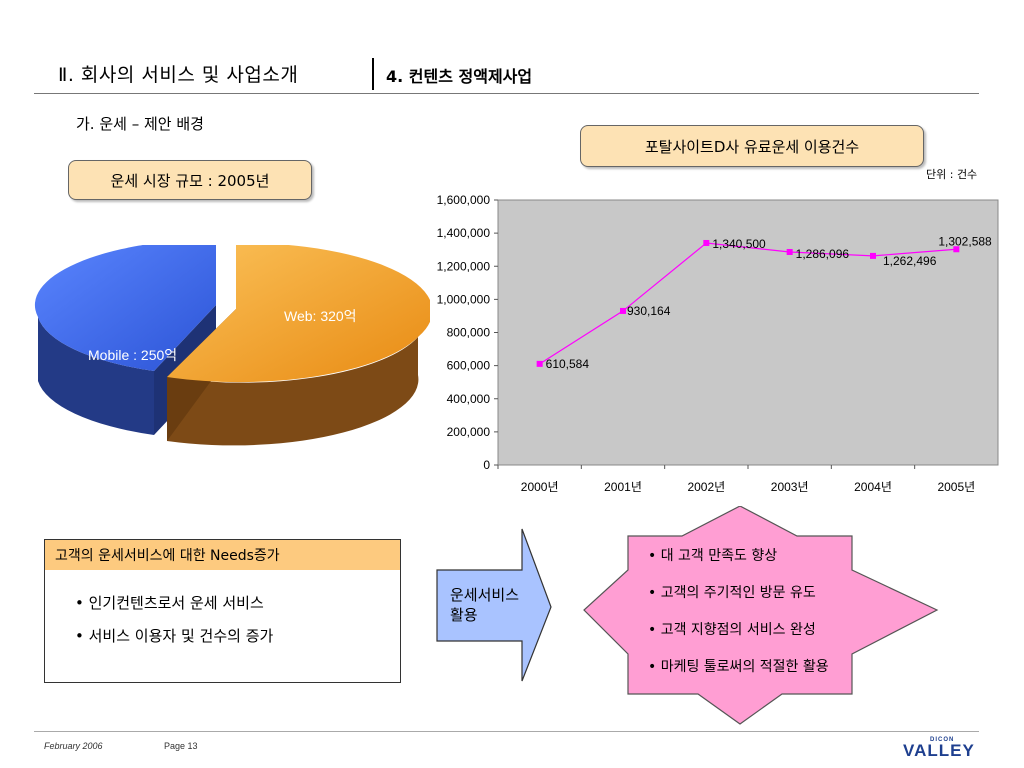 The image size is (1024, 768). Describe the element at coordinates (125, 308) in the screenshot. I see `pie-slice-mobile` at that location.